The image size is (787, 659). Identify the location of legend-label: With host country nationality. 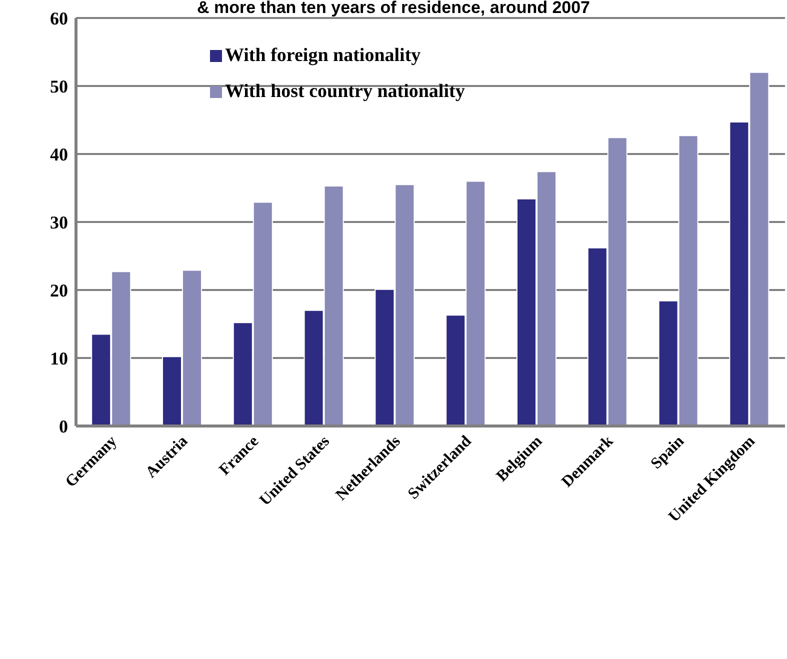
(345, 92).